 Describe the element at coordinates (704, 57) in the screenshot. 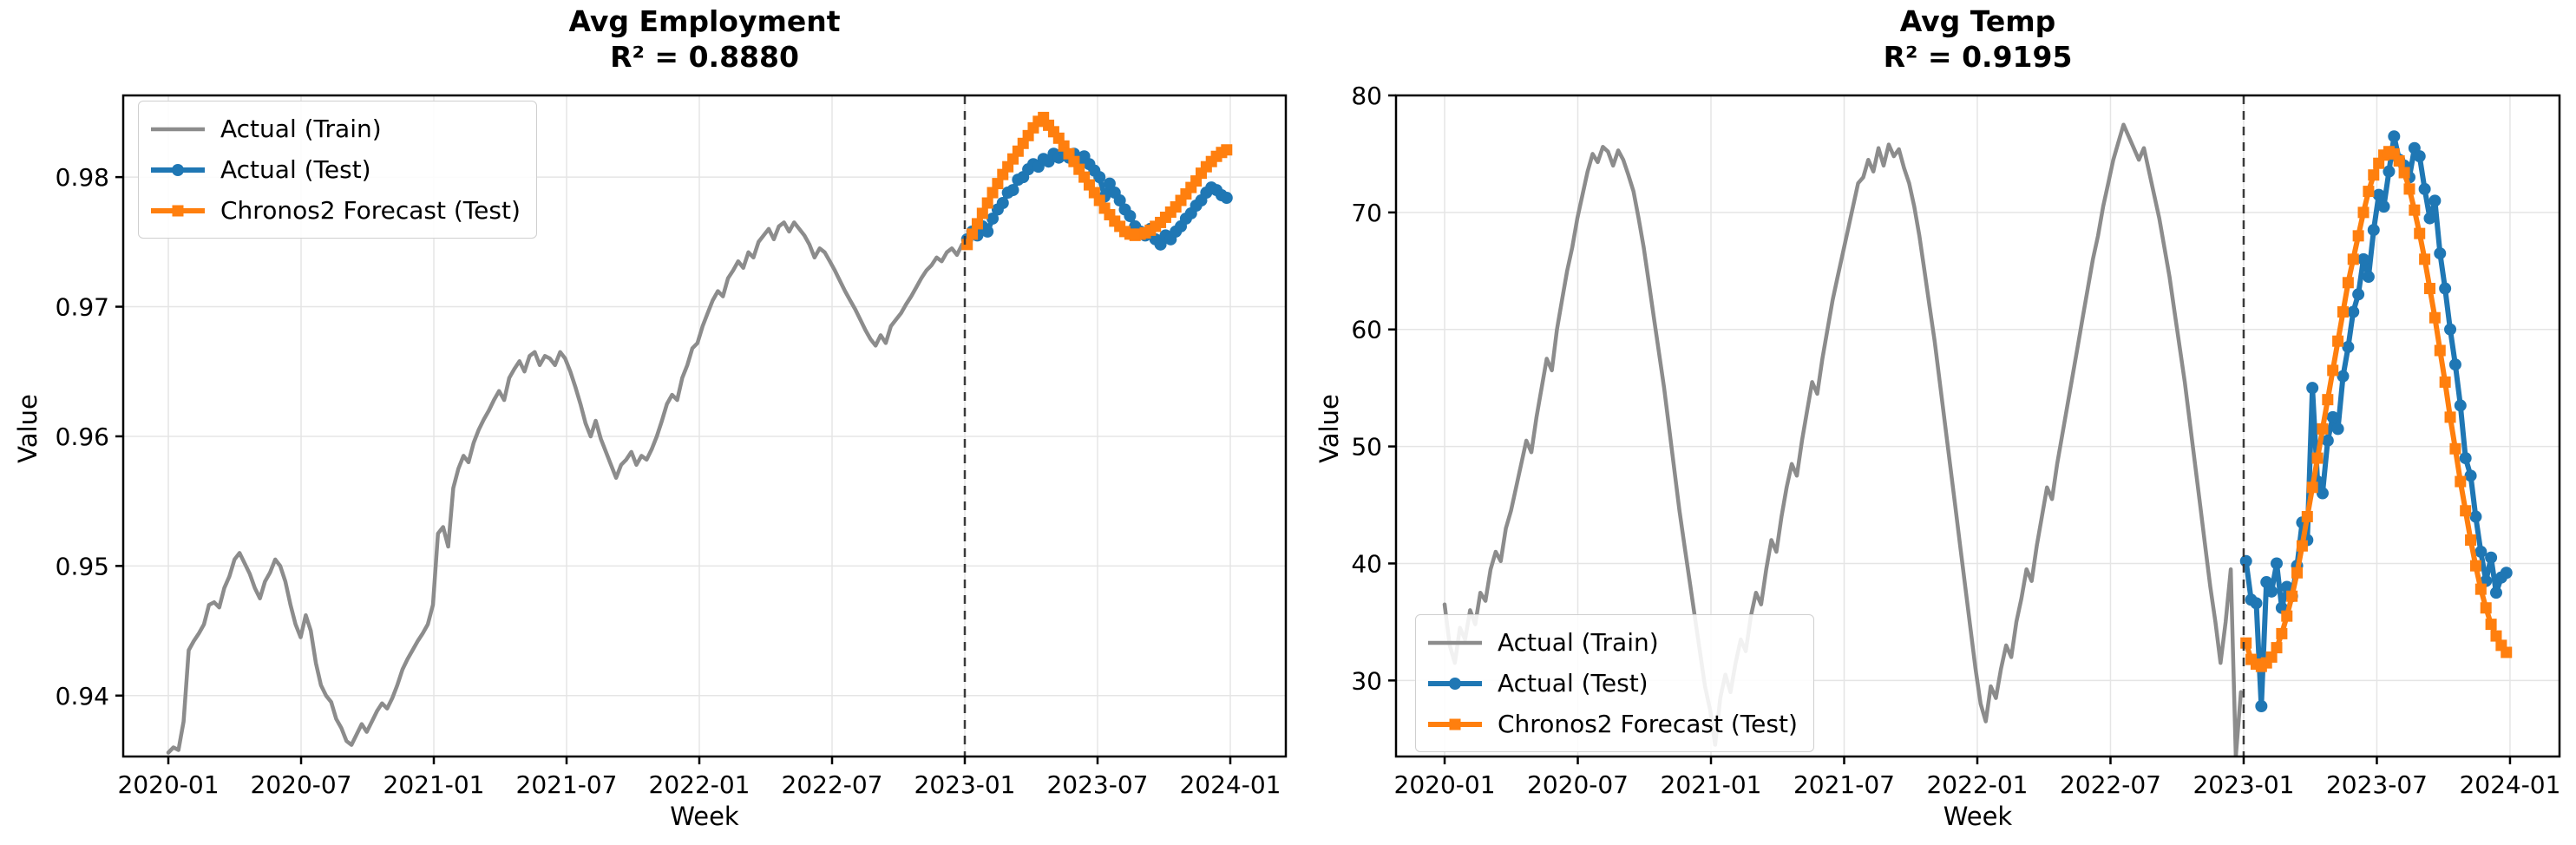

I see `chart-r2-text: R² = 0.8880` at that location.